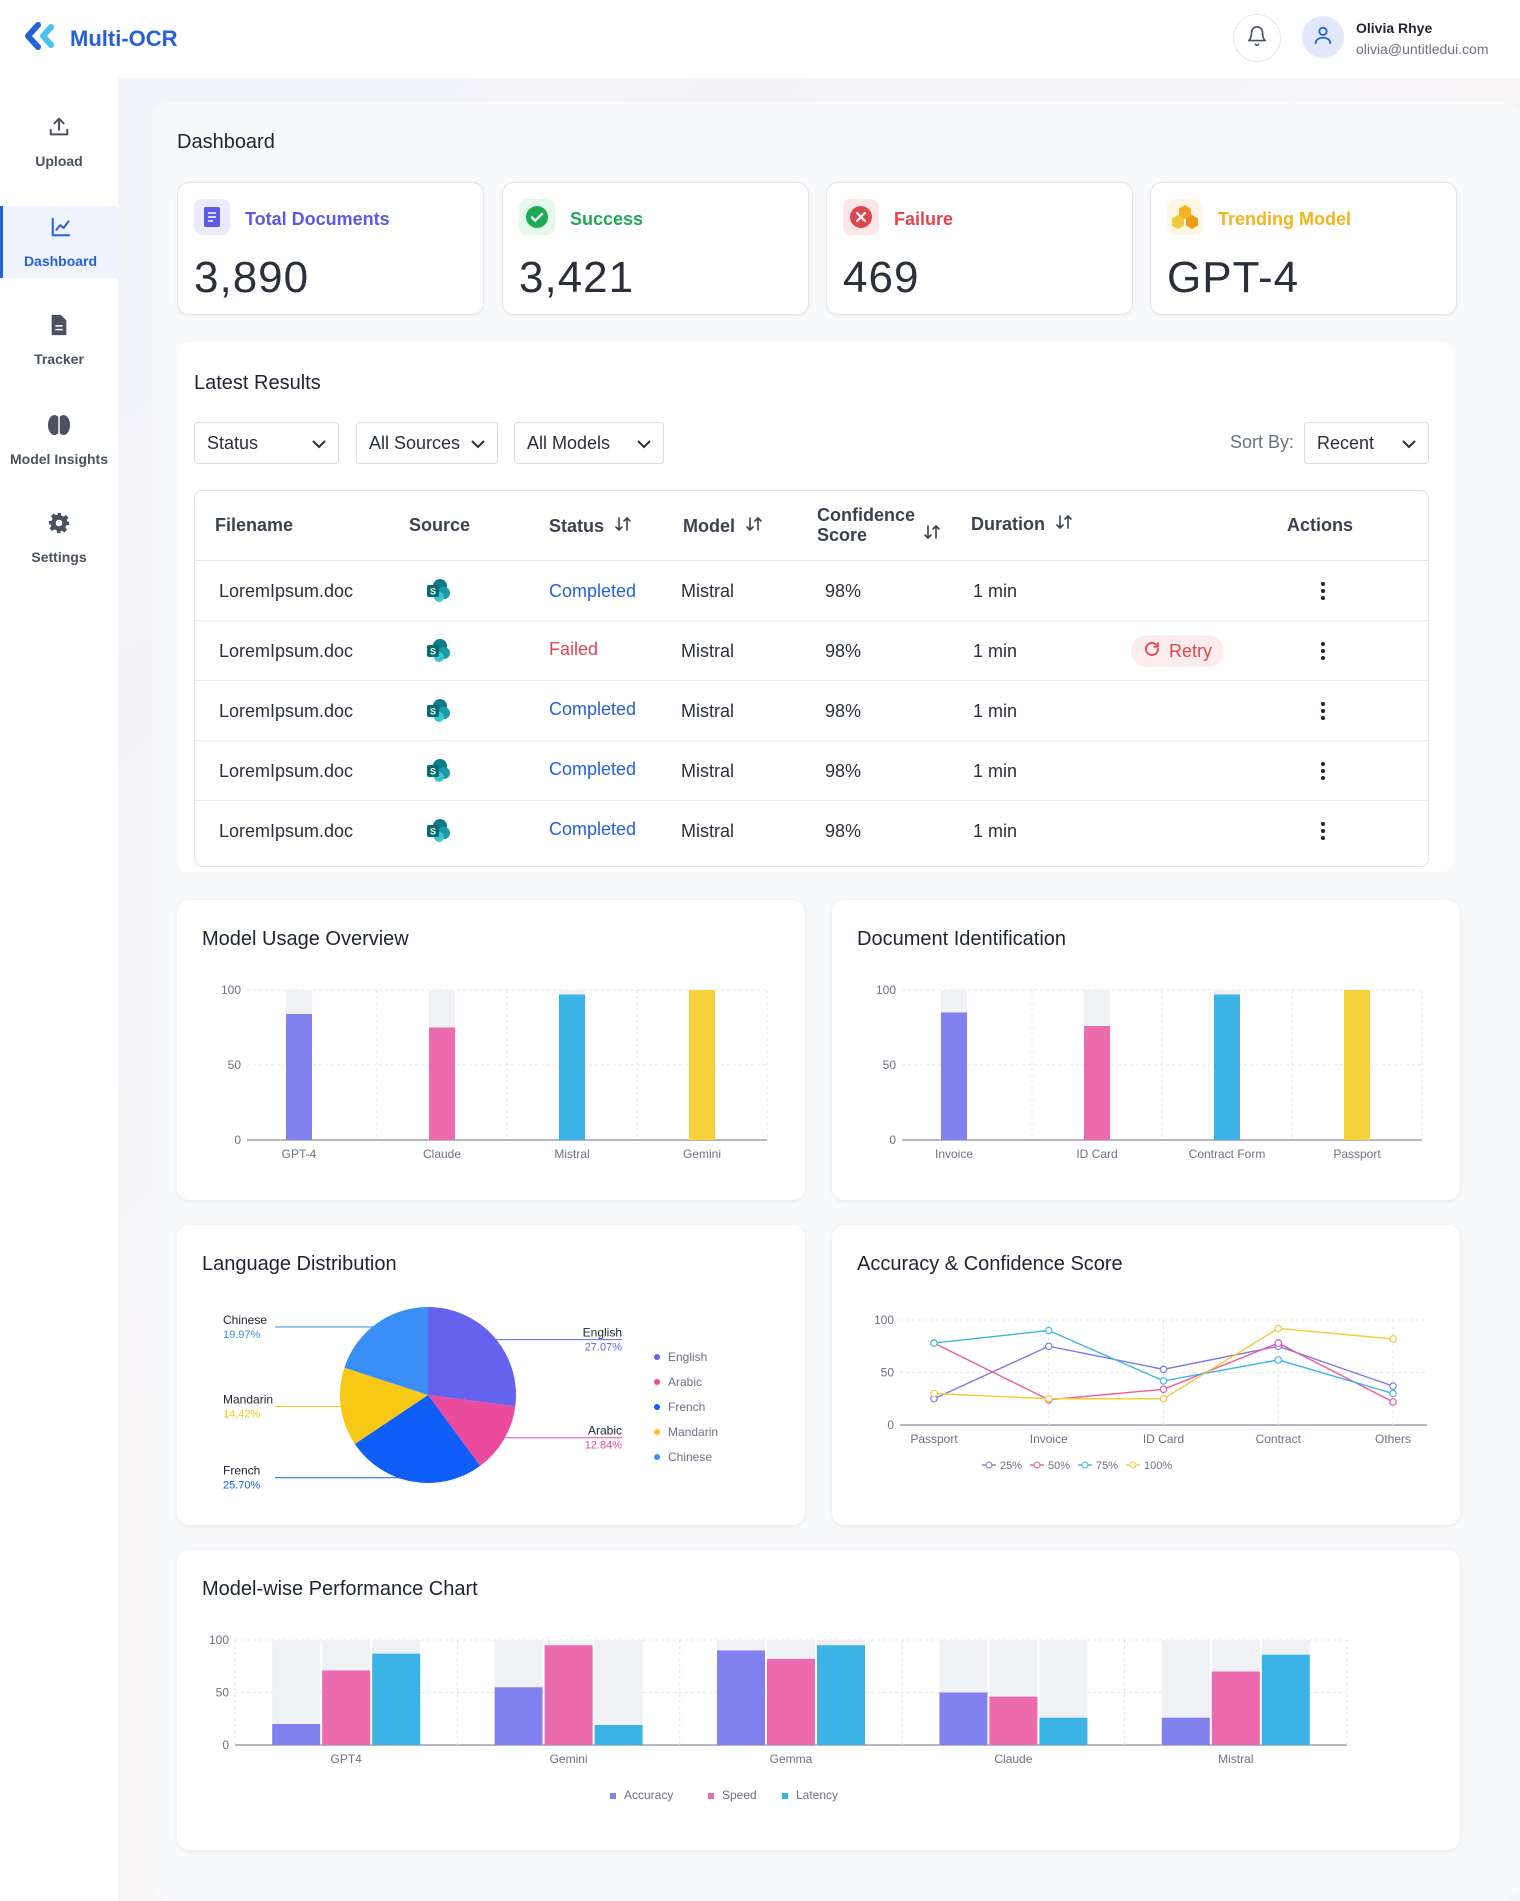 The height and width of the screenshot is (1901, 1520). Describe the element at coordinates (226, 142) in the screenshot. I see `page-title: Dashboard` at that location.